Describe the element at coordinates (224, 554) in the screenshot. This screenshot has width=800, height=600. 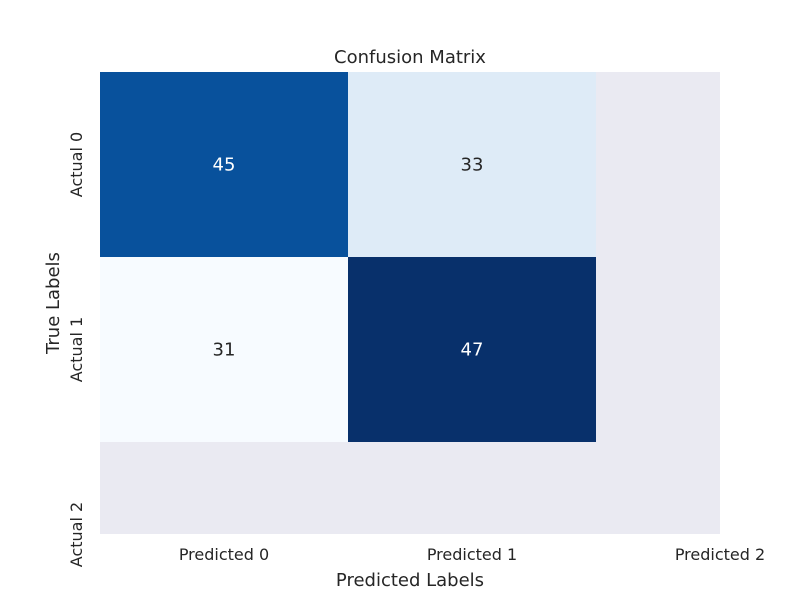
I see `x-tick-label-0: Predicted 0` at that location.